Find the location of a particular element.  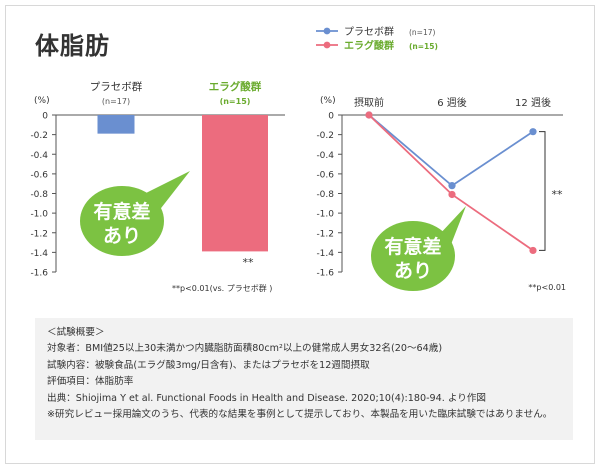

bar-y-tick-label: -1.4 is located at coordinates (39, 254).